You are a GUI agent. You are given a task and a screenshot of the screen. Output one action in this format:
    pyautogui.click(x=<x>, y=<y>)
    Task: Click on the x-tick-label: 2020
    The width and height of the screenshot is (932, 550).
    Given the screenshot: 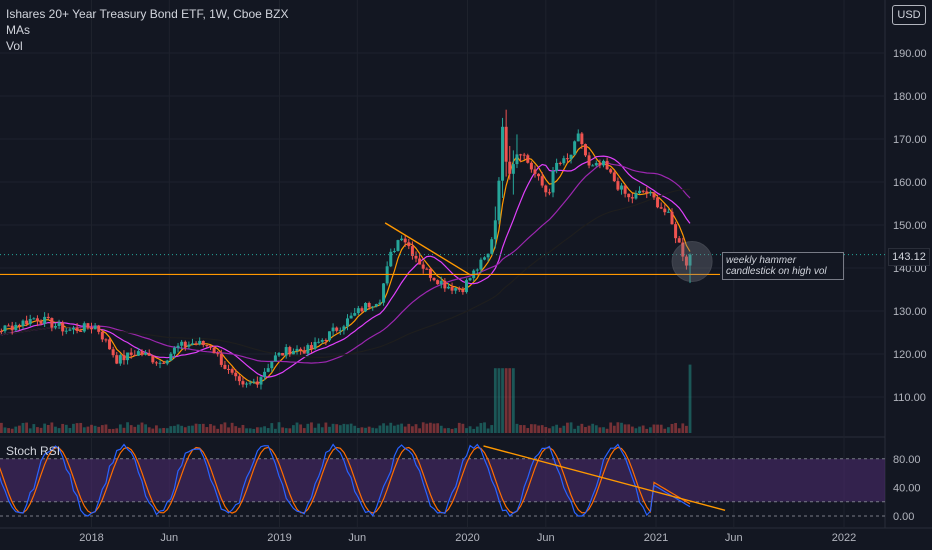 What is the action you would take?
    pyautogui.click(x=467, y=538)
    